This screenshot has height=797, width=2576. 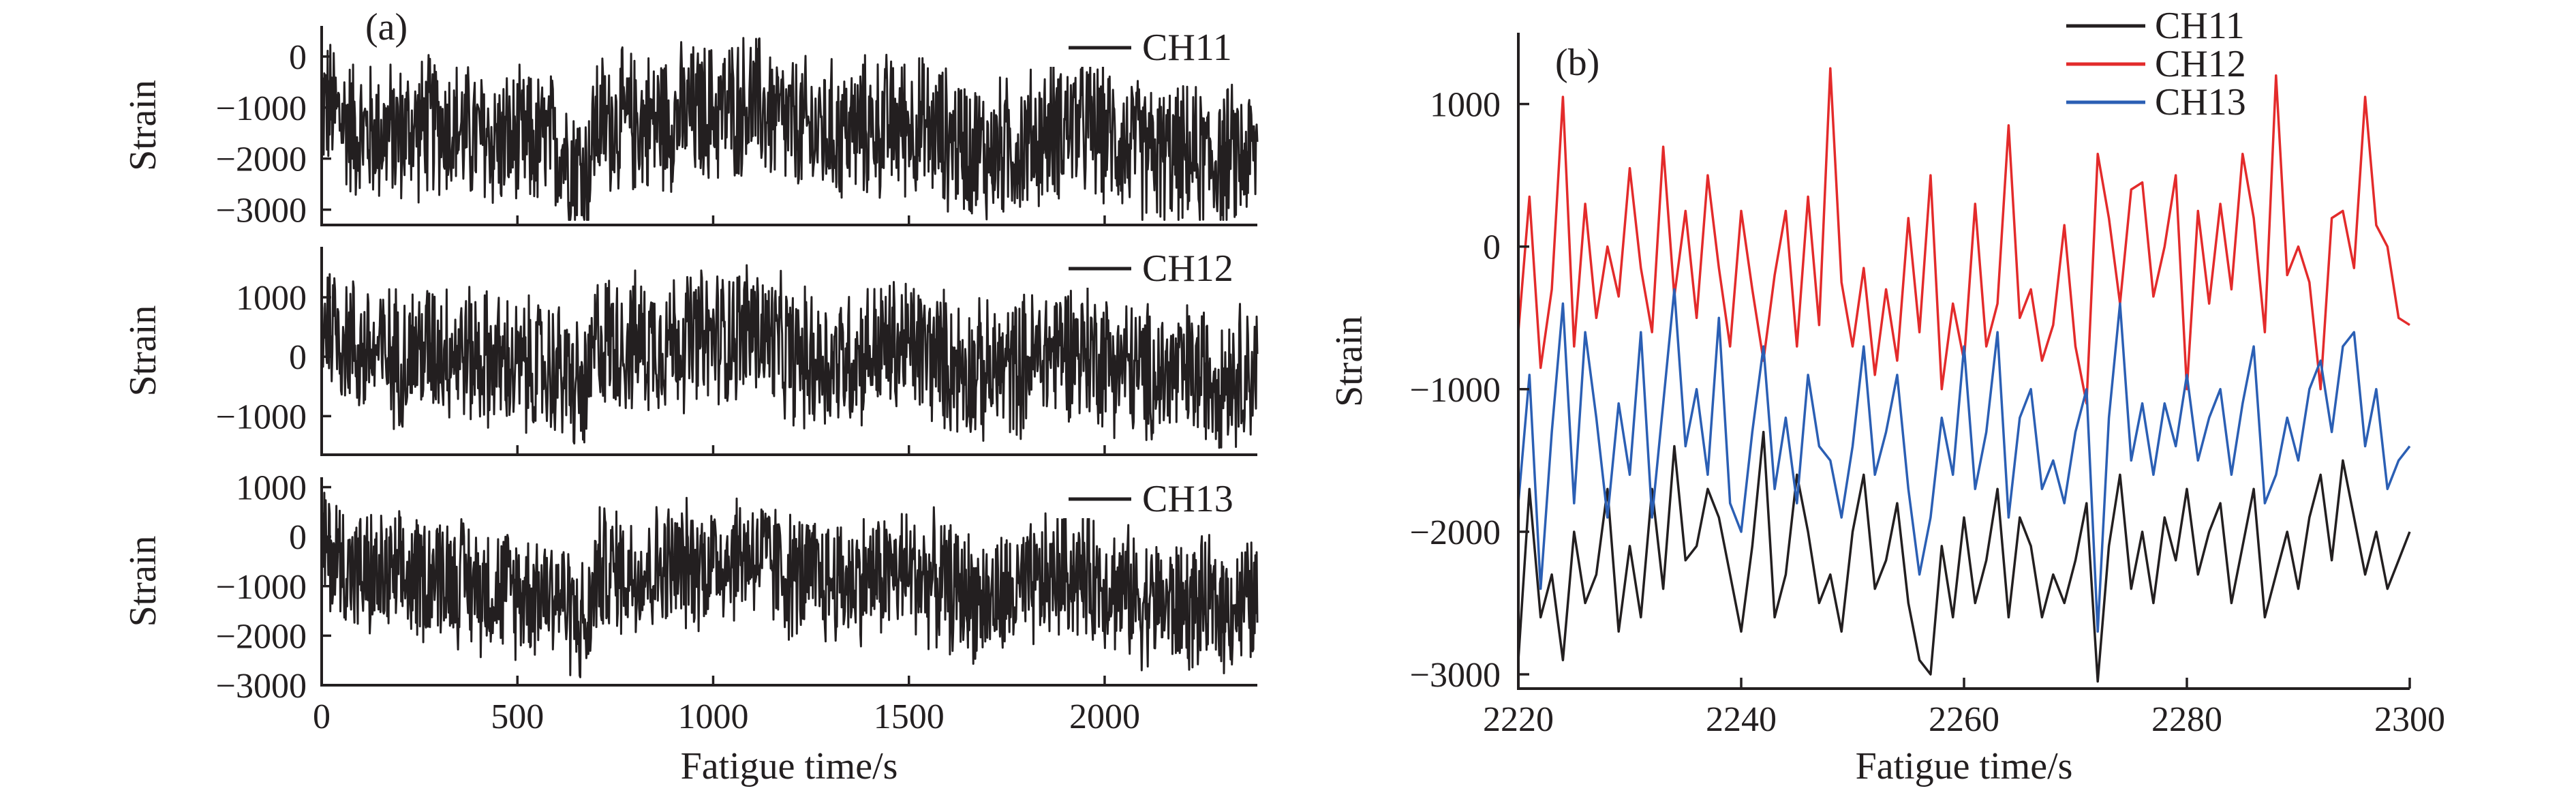 I want to click on legend-label-ch12: CH12, so click(x=2200, y=64).